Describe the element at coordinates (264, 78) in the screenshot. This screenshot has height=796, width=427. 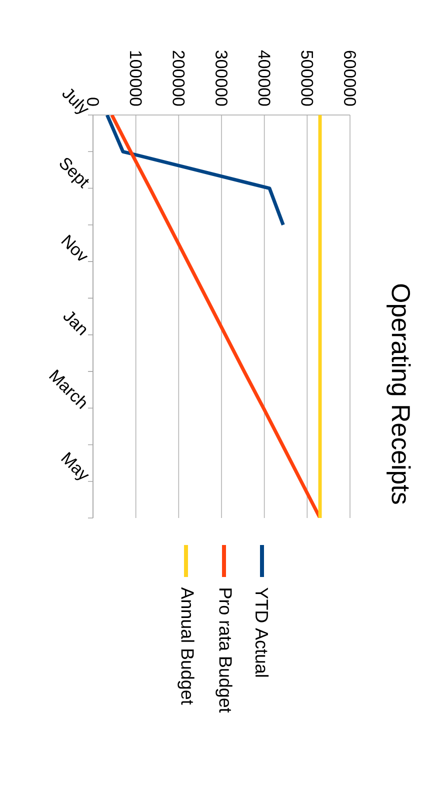
I see `x-tick-label: 400000` at that location.